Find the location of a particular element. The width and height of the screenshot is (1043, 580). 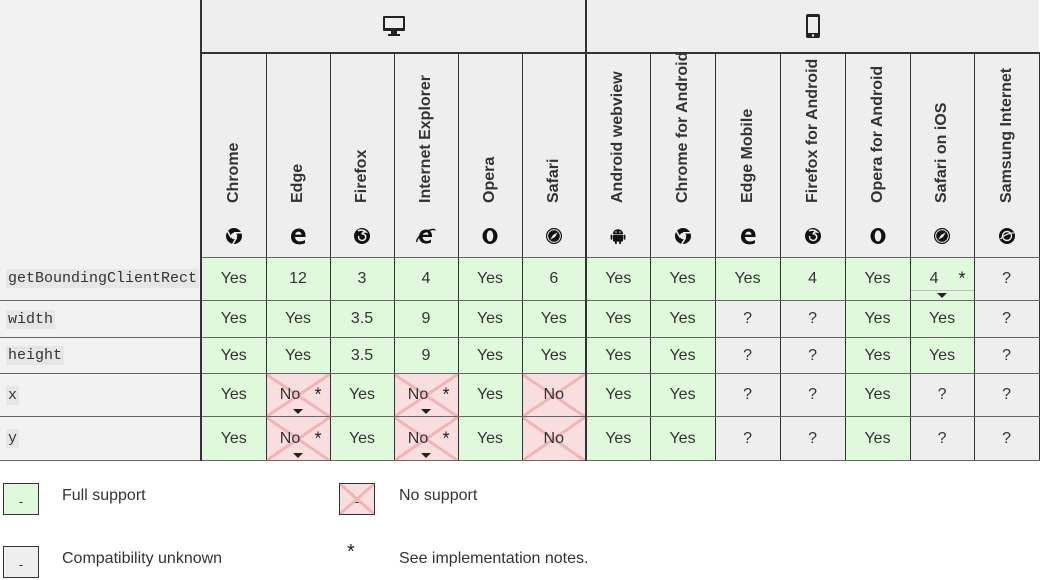

mobile-phone-icon is located at coordinates (813, 26).